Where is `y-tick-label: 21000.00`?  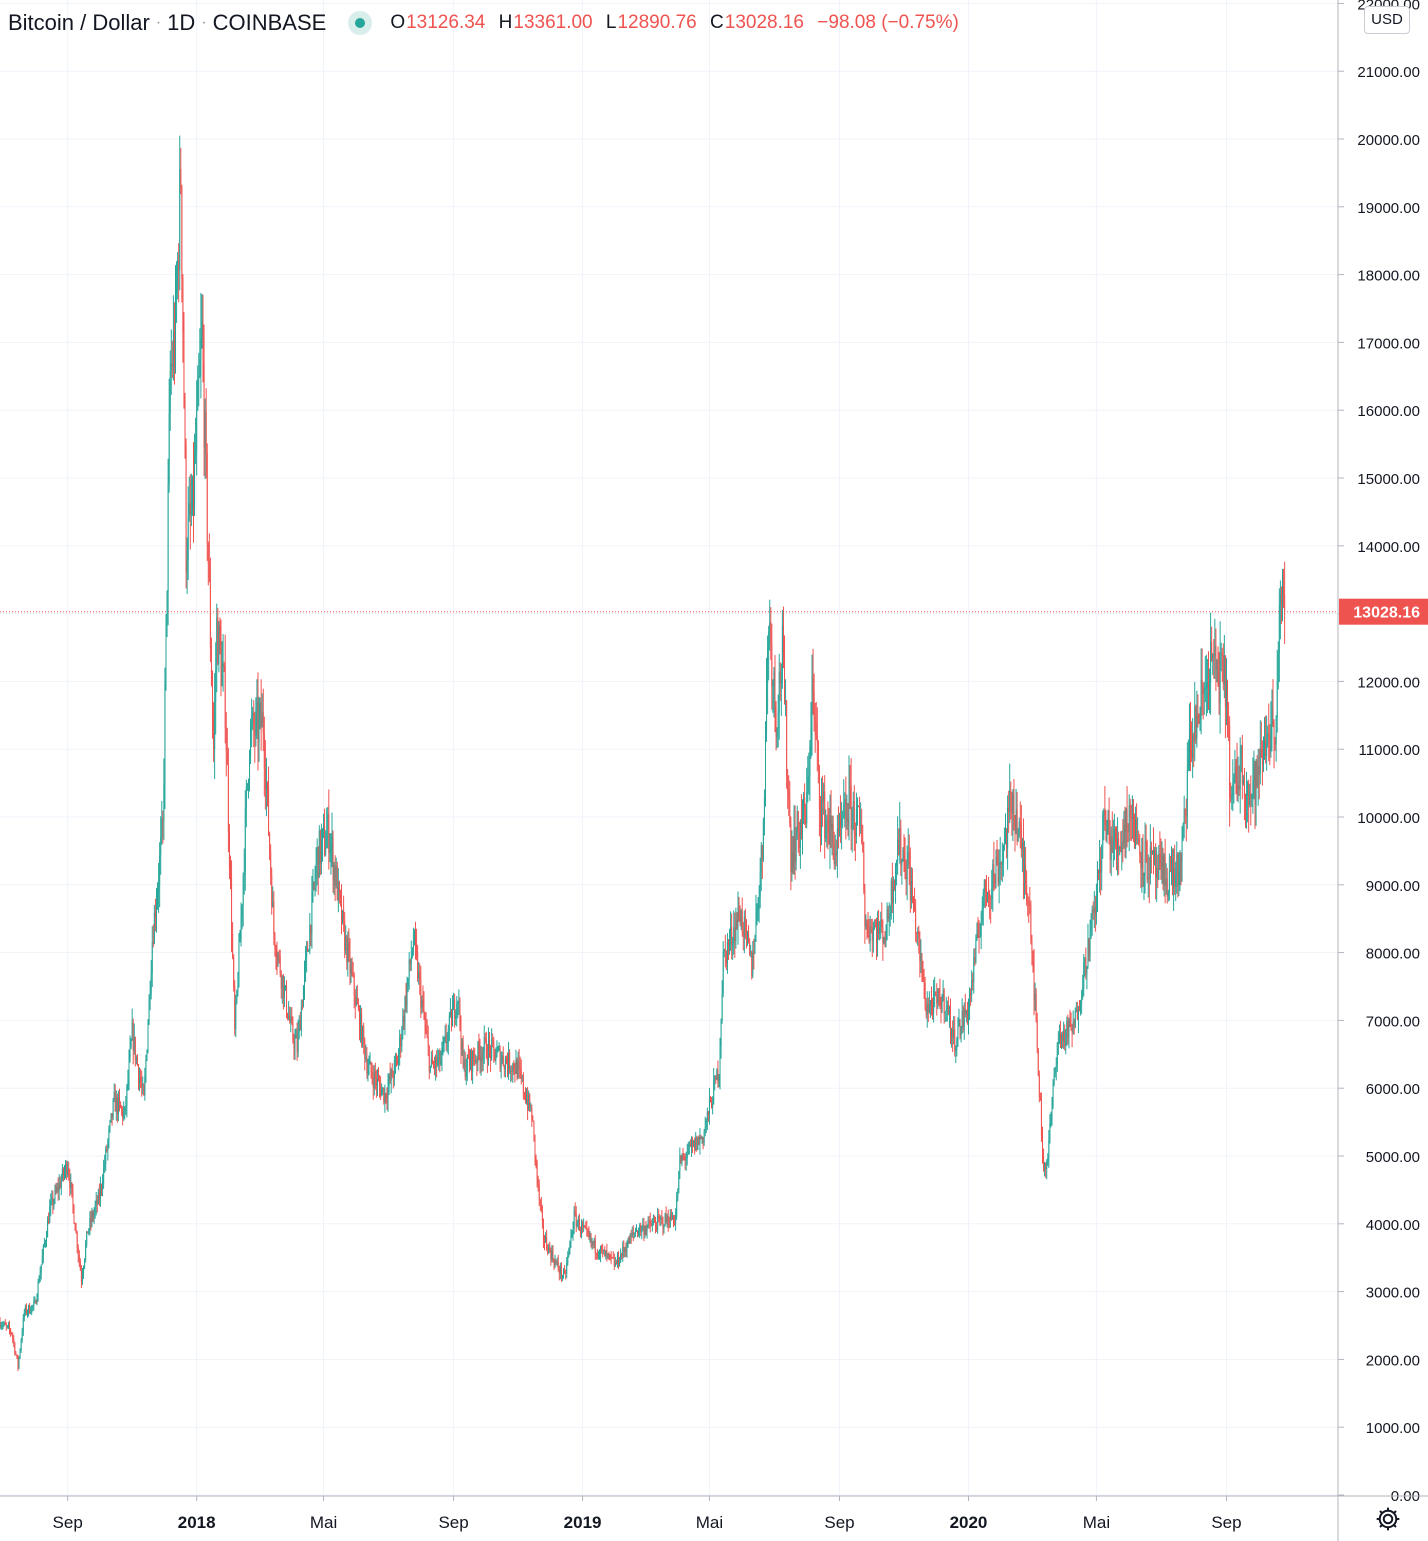 y-tick-label: 21000.00 is located at coordinates (1388, 72).